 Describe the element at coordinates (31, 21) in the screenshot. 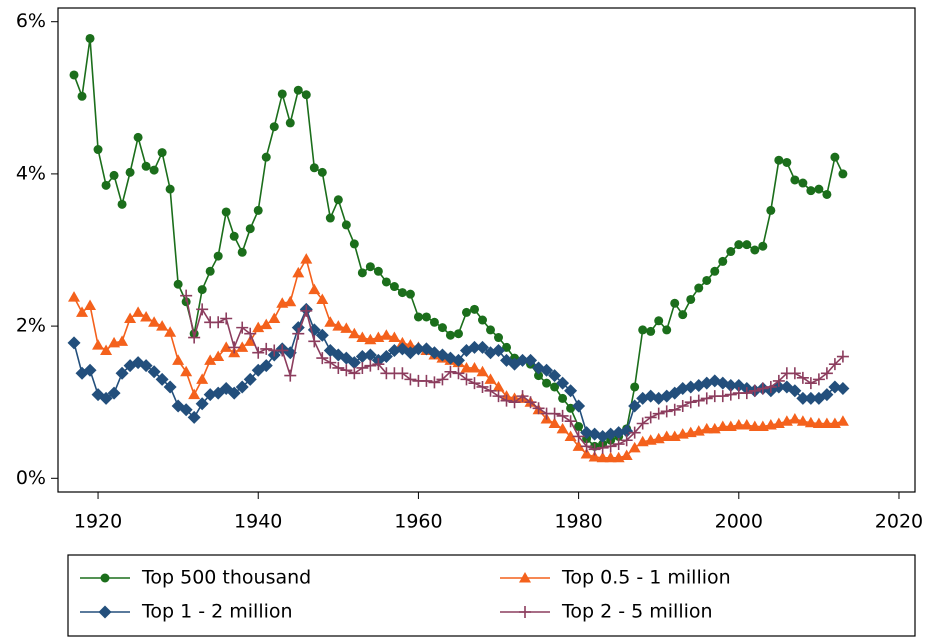

I see `y-tick-label: 6%` at that location.